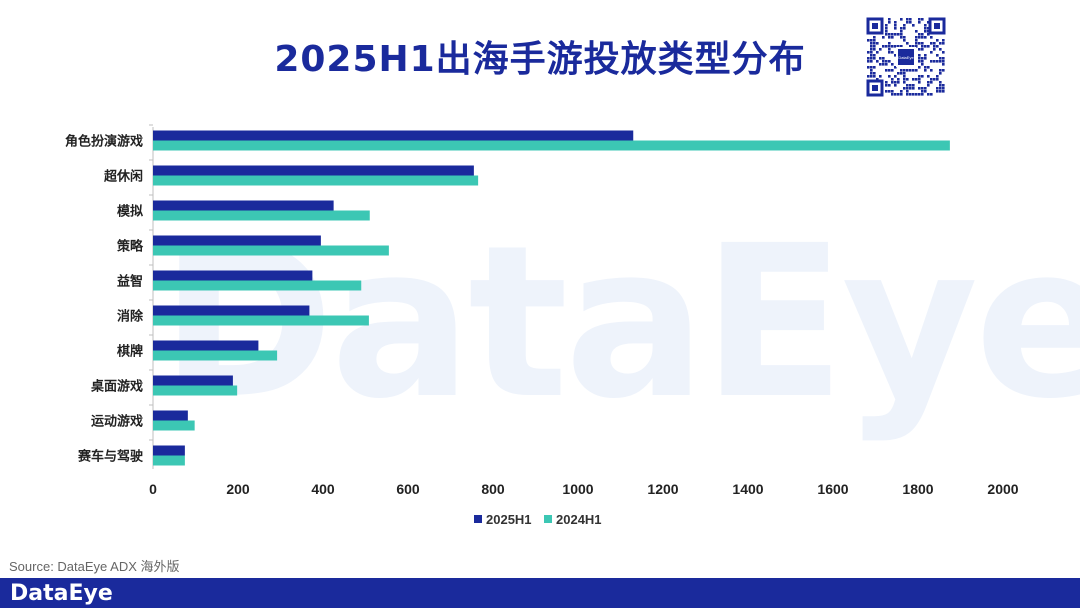  Describe the element at coordinates (129, 352) in the screenshot. I see `category-label: 棋牌` at that location.